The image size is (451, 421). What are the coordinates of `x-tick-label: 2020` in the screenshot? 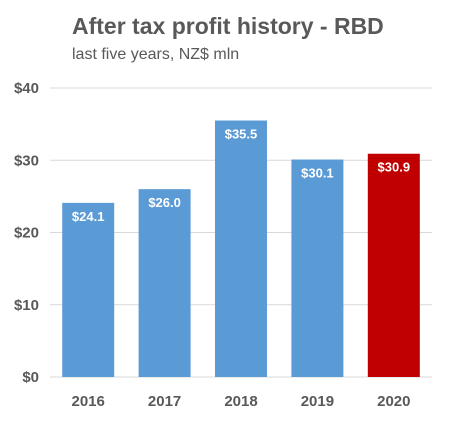 It's located at (393, 401).